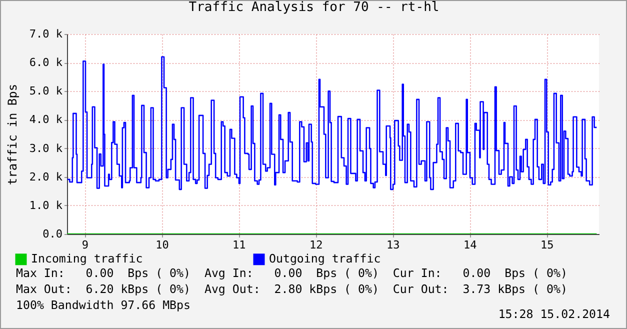 The width and height of the screenshot is (627, 329). Describe the element at coordinates (547, 245) in the screenshot. I see `x-tick-label: 15` at that location.